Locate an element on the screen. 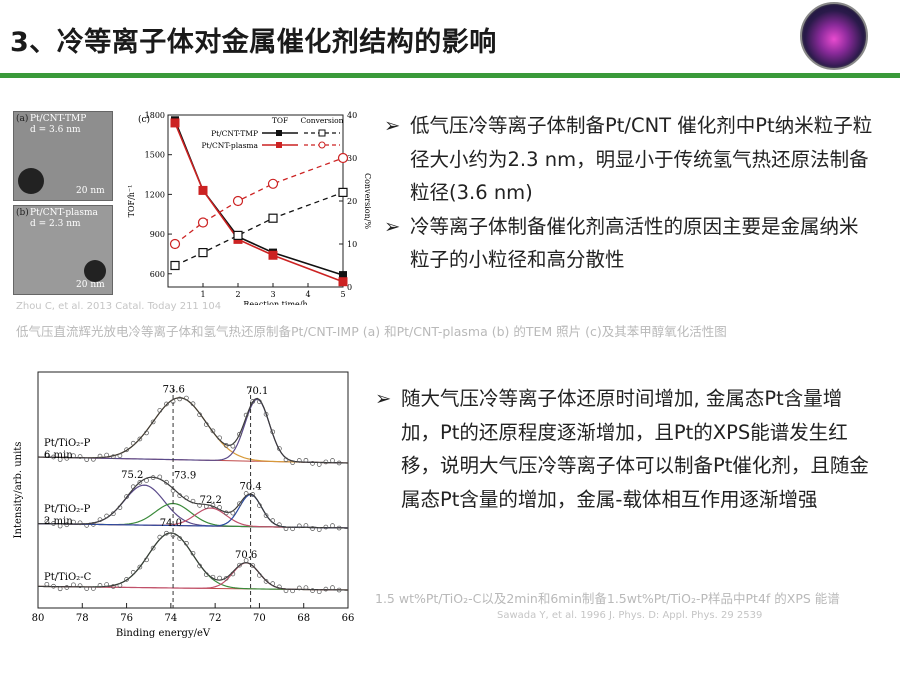 The width and height of the screenshot is (900, 675). y-tick-label: 1200 is located at coordinates (155, 194).